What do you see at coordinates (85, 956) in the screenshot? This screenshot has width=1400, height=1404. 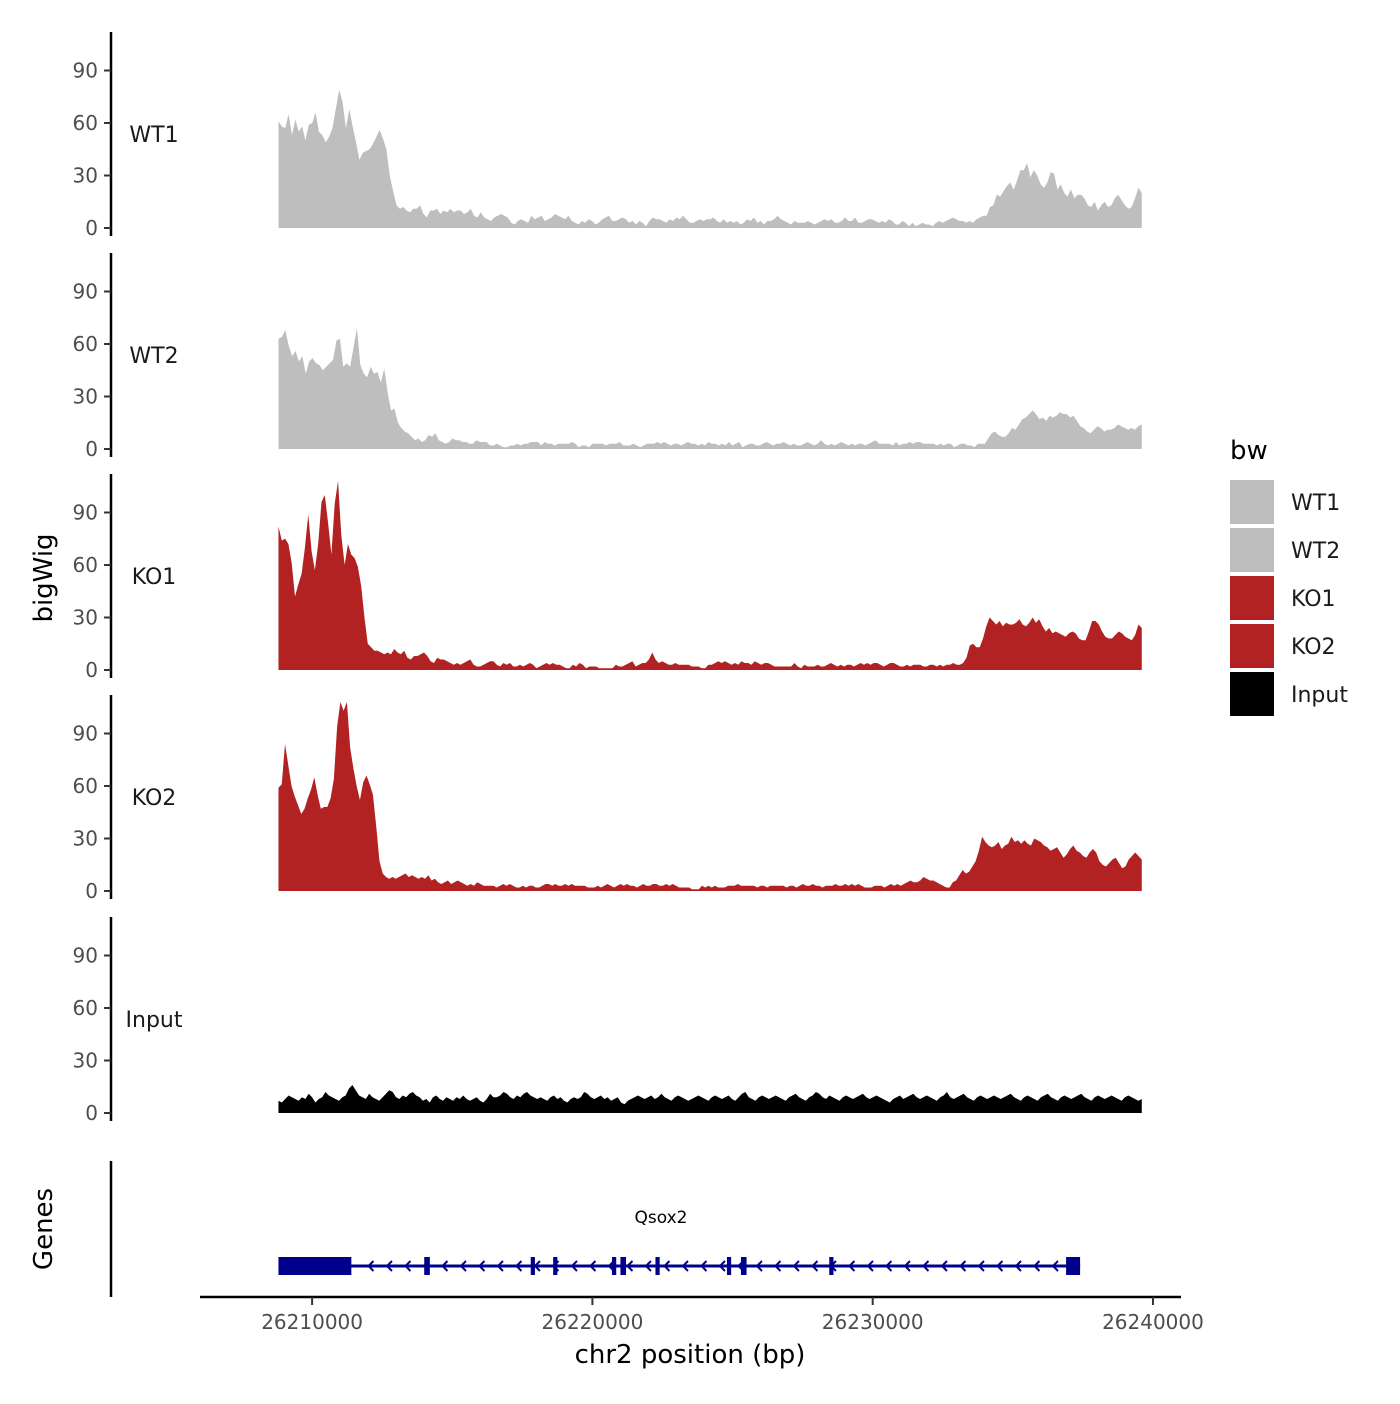 I see `y-tick-label-input-90: 90` at bounding box center [85, 956].